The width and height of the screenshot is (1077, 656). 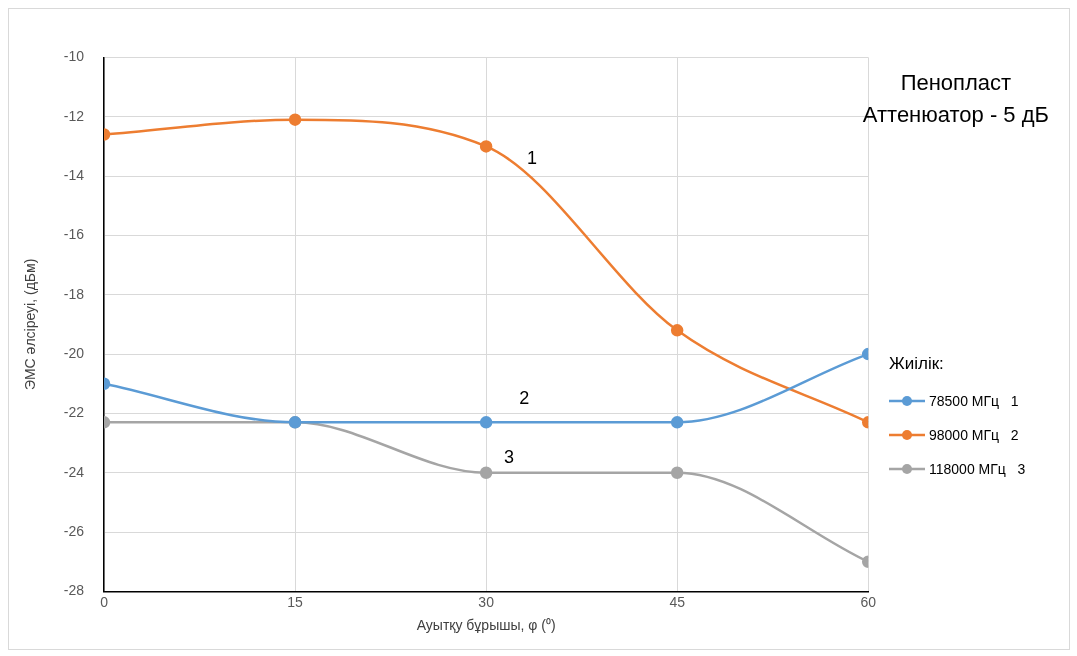 What do you see at coordinates (74, 352) in the screenshot?
I see `y-tick-label: -20` at bounding box center [74, 352].